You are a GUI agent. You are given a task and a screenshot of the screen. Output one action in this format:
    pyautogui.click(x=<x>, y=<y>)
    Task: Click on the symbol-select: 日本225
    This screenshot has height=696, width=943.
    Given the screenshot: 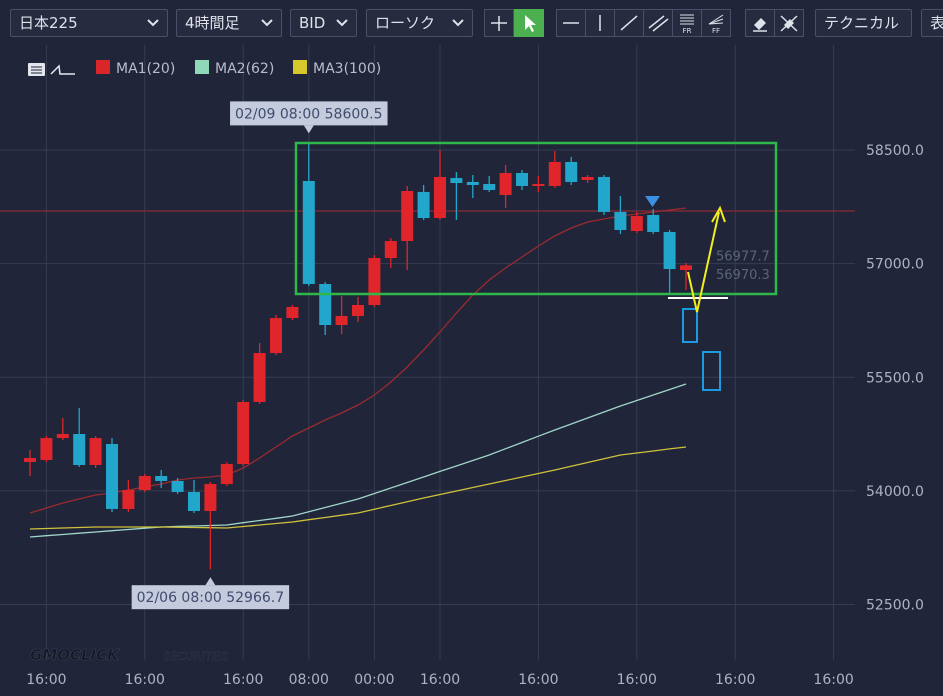 What is the action you would take?
    pyautogui.click(x=89, y=23)
    